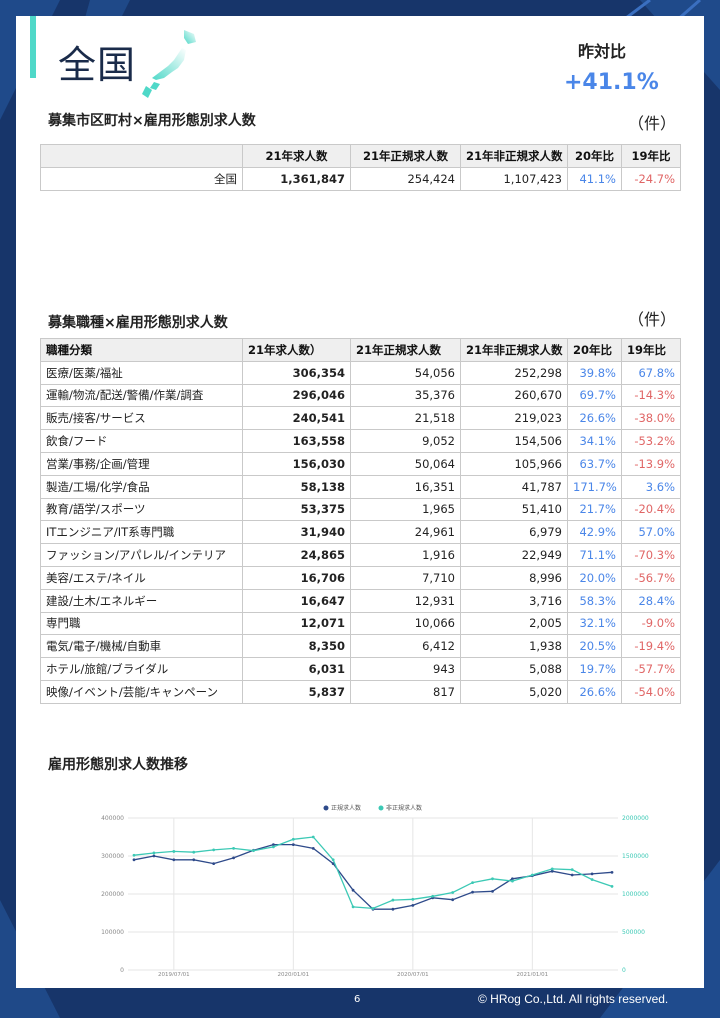 This screenshot has width=720, height=1018. I want to click on vs19-ratio: 3.6%, so click(651, 486).